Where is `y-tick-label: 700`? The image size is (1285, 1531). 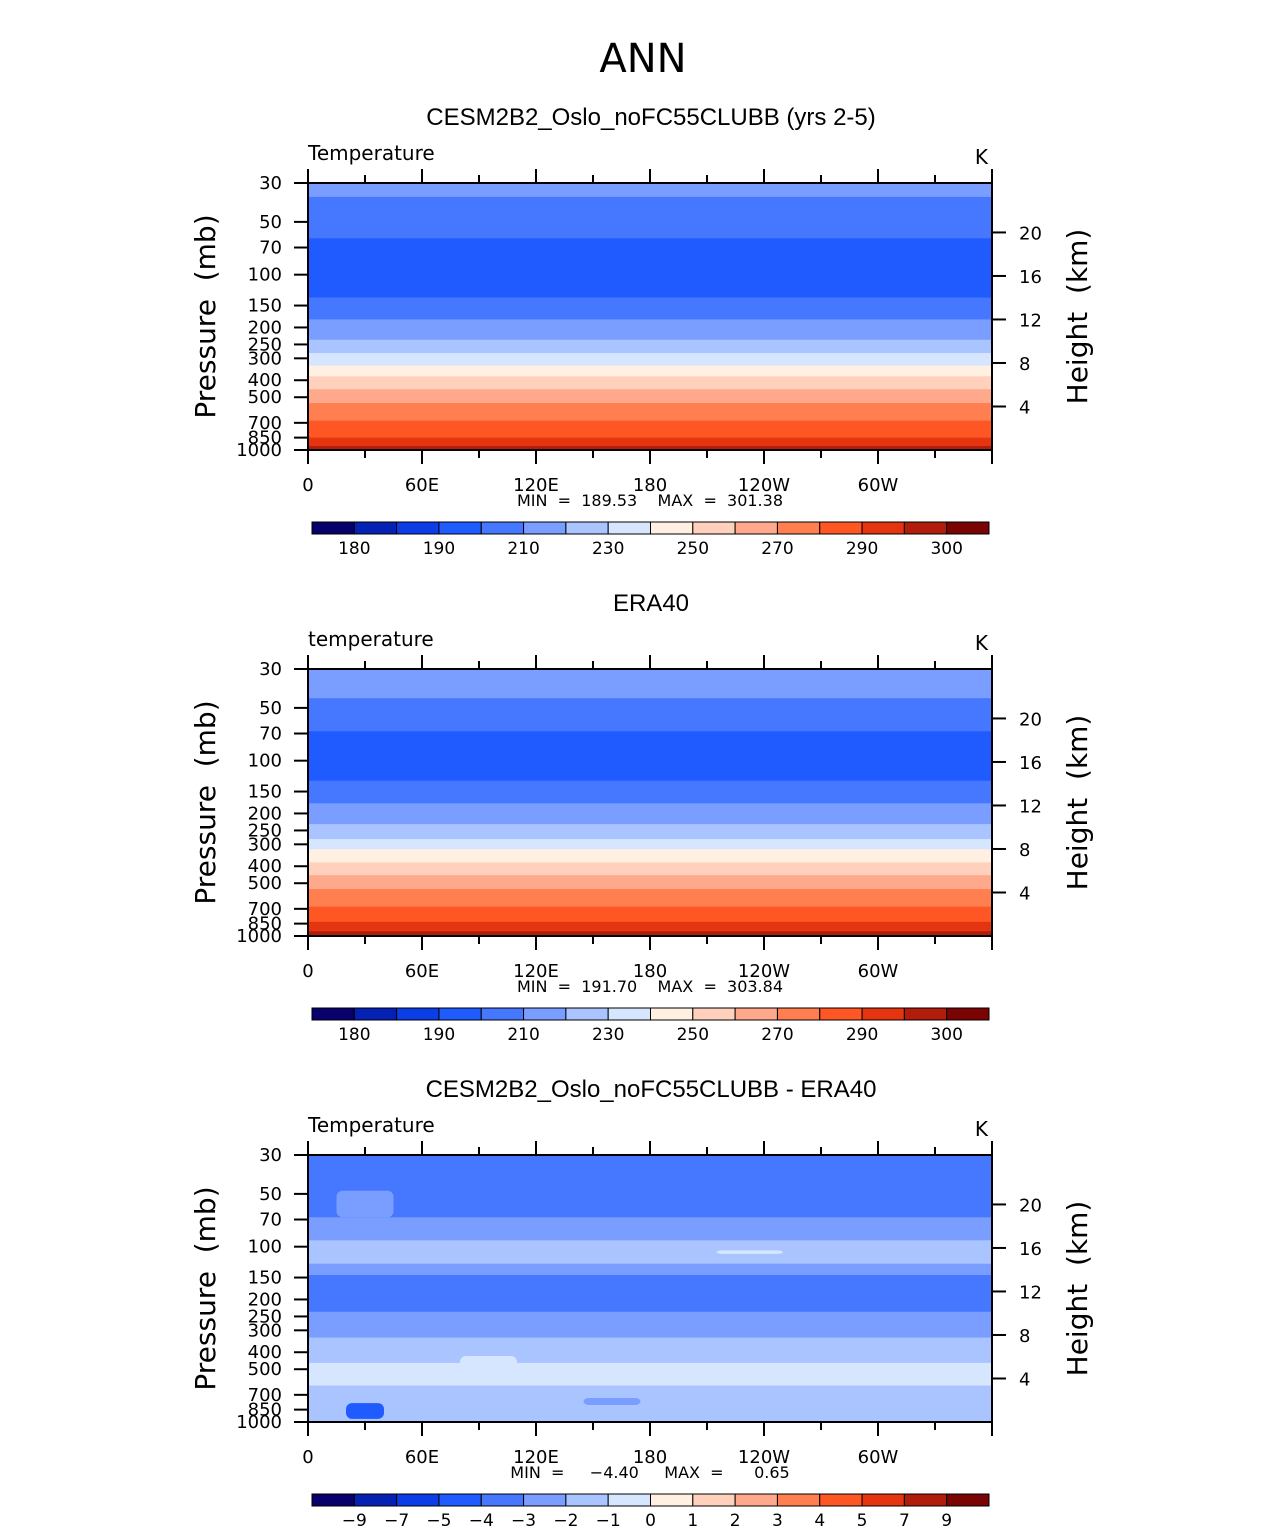
y-tick-label: 700 is located at coordinates (265, 423).